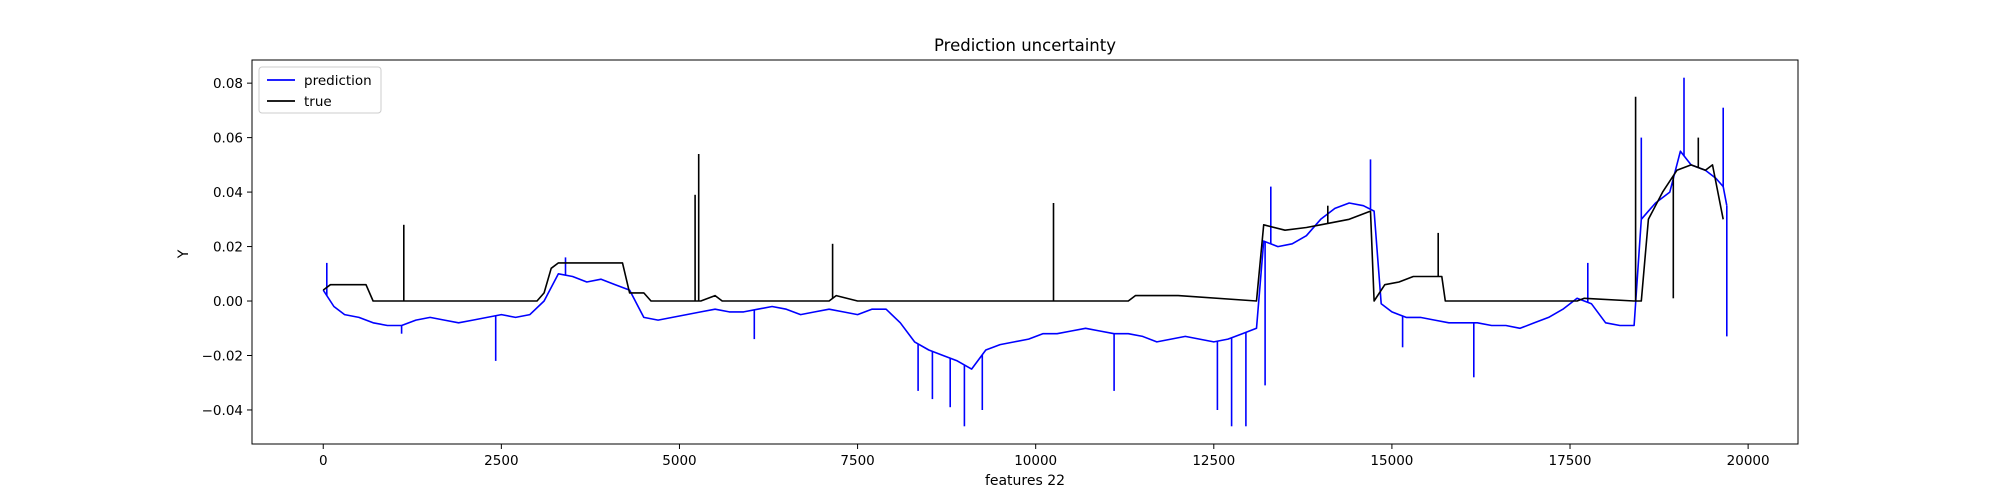 Image resolution: width=2000 pixels, height=500 pixels. What do you see at coordinates (1025, 45) in the screenshot?
I see `chart-title: Prediction uncertainty` at bounding box center [1025, 45].